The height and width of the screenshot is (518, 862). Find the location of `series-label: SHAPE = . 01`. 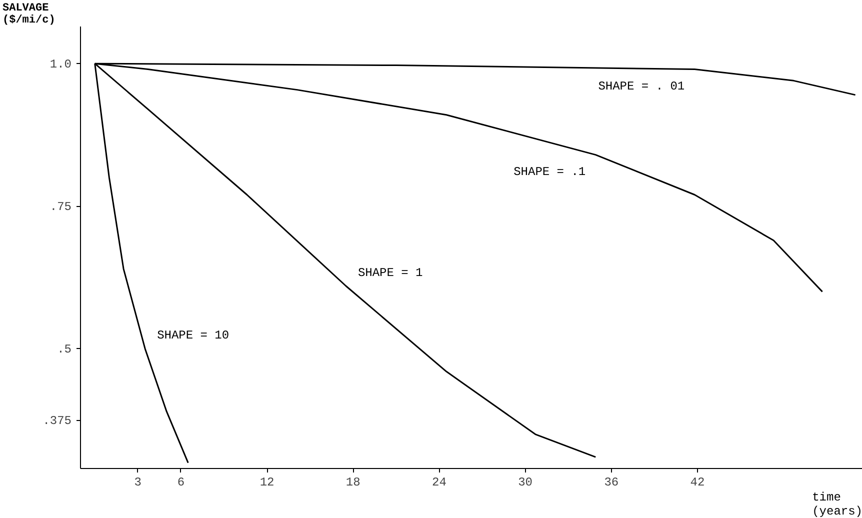

series-label: SHAPE = . 01 is located at coordinates (641, 86).